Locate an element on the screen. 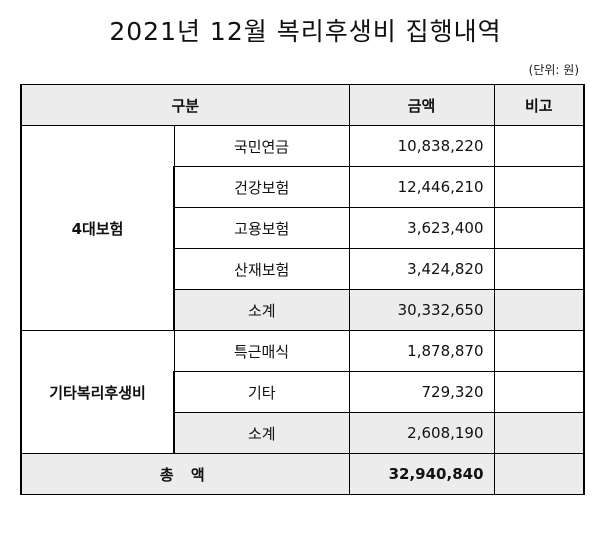 The width and height of the screenshot is (611, 538). subtotal-row: 소계 2,608,190 is located at coordinates (303, 433).